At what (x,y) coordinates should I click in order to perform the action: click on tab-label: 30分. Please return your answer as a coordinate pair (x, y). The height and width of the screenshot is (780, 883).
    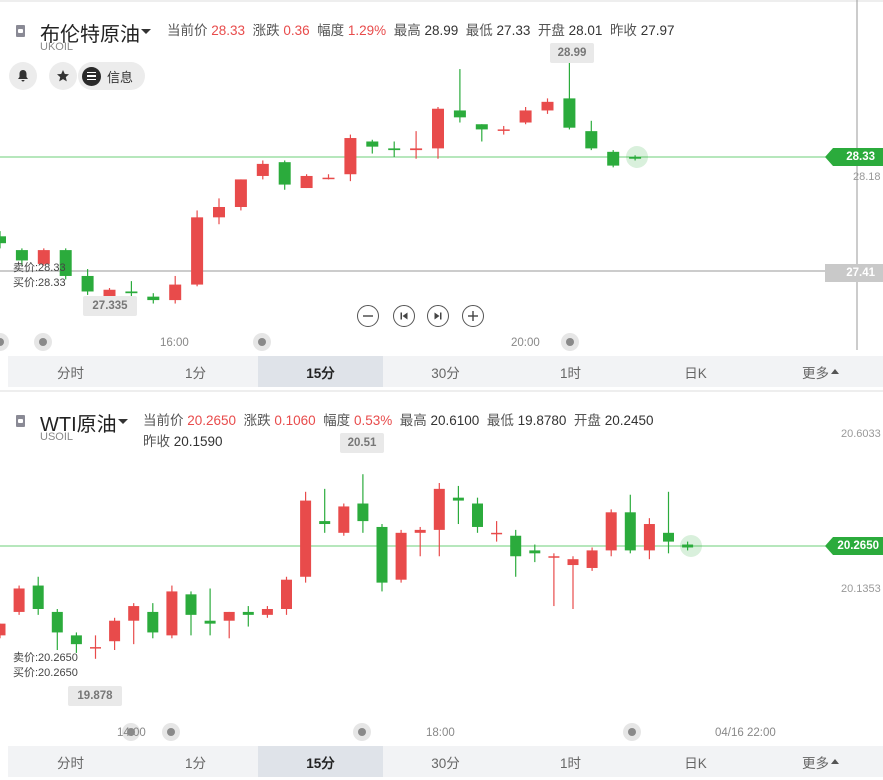
    Looking at the image, I should click on (445, 763).